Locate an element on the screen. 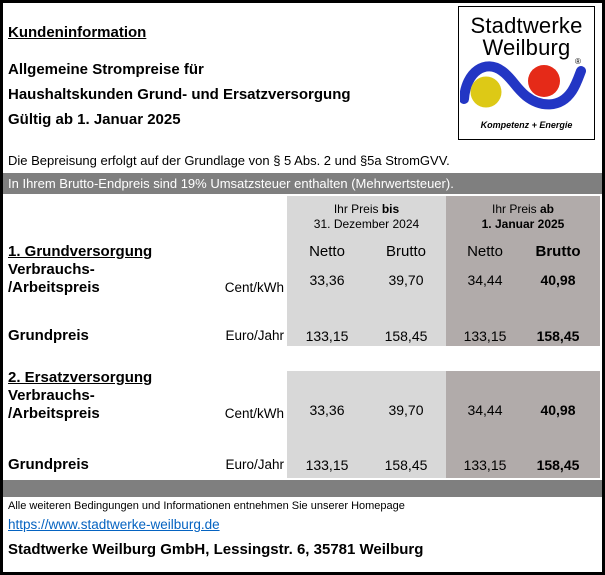  document-heading: Kundeninformation is located at coordinates (77, 32).